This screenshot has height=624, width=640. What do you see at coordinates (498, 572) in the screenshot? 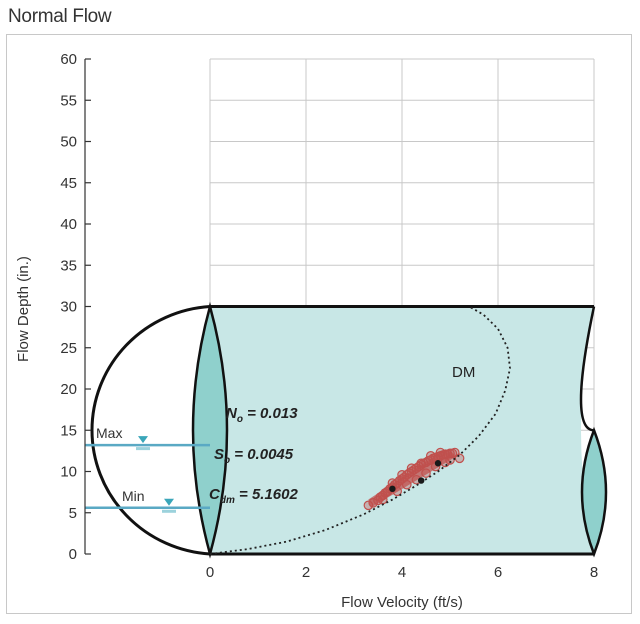
I see `x-tick-label: 6` at bounding box center [498, 572].